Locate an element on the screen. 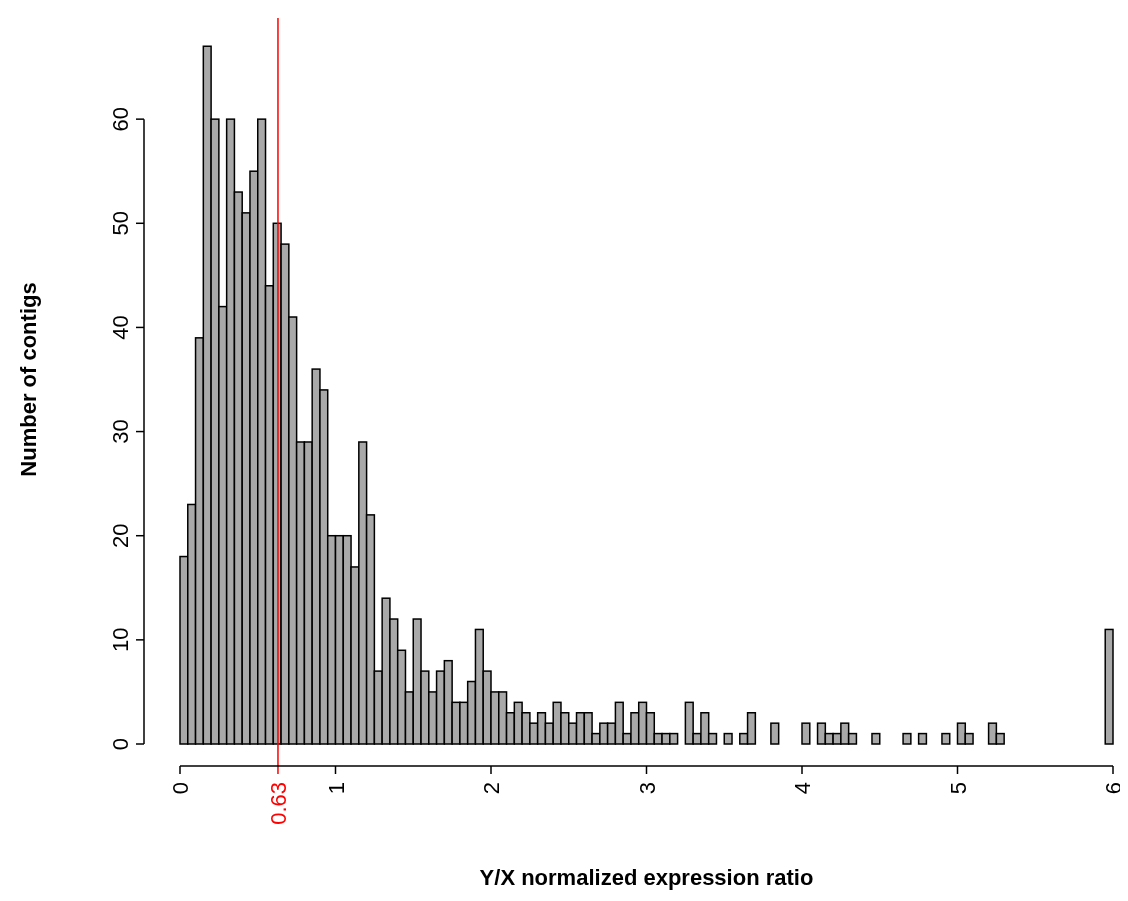 This screenshot has height=901, width=1128. y-tick-label: 0 is located at coordinates (120, 744).